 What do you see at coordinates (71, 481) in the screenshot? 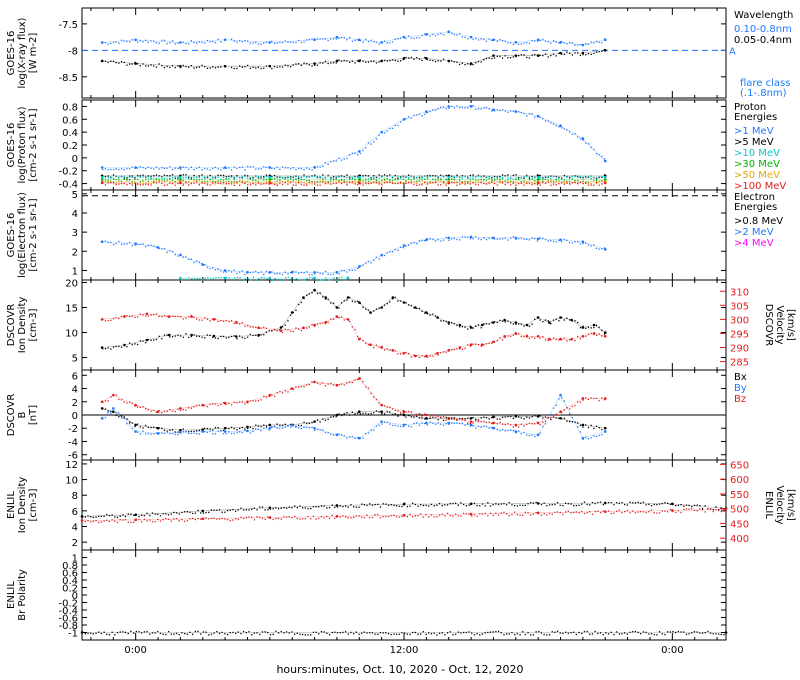
I see `enlil-density-ytick-label: 10` at bounding box center [71, 481].